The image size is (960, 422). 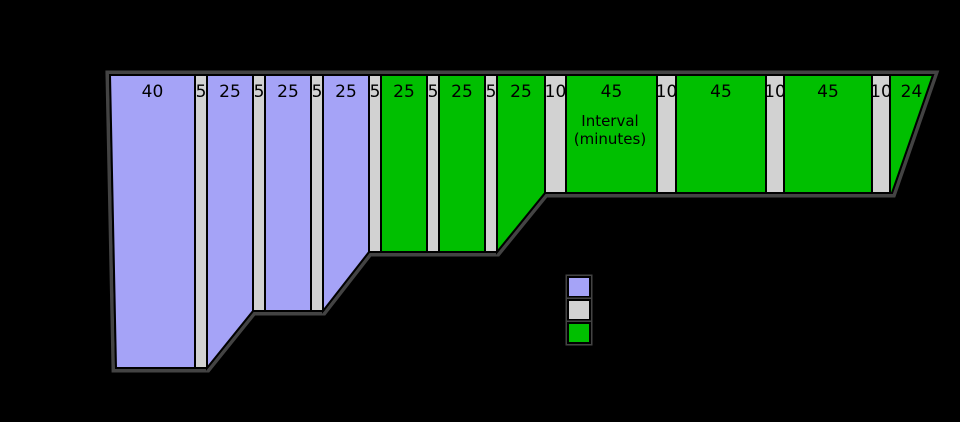 What do you see at coordinates (288, 193) in the screenshot?
I see `bar-segment-4-purple` at bounding box center [288, 193].